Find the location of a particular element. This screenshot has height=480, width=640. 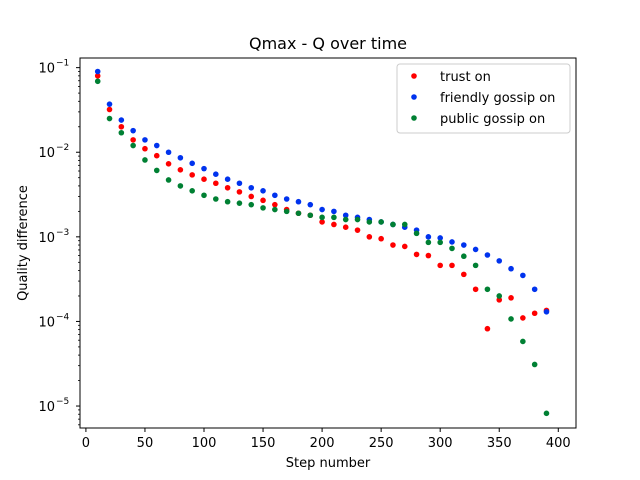

x-tick-label: 50 is located at coordinates (145, 443).